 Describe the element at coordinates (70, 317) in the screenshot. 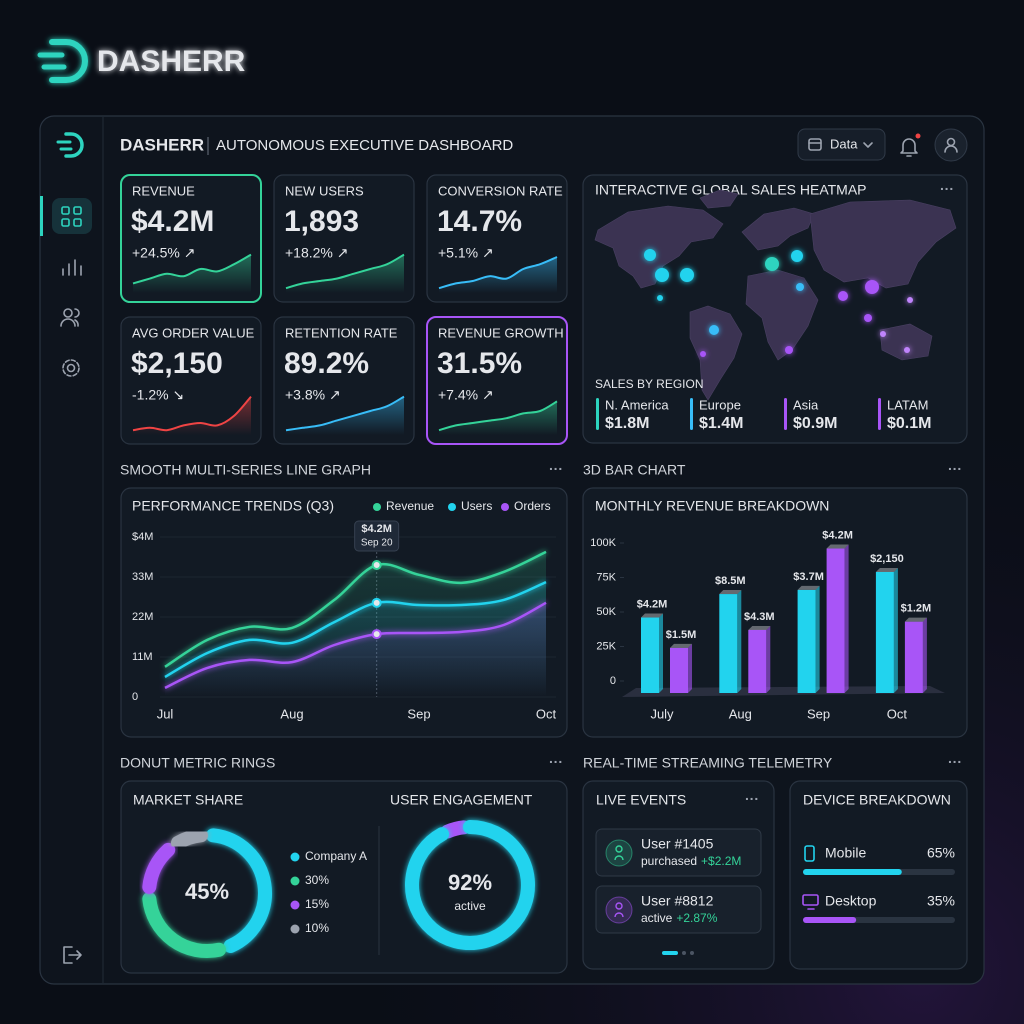

I see `nav-users` at that location.